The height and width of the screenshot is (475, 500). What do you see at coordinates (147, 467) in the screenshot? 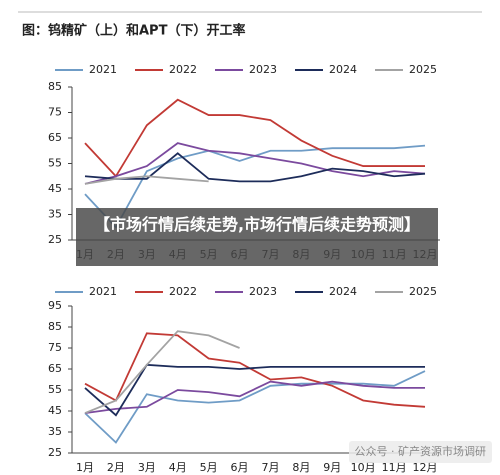
I see `x-tick-label: 3月` at bounding box center [147, 467].